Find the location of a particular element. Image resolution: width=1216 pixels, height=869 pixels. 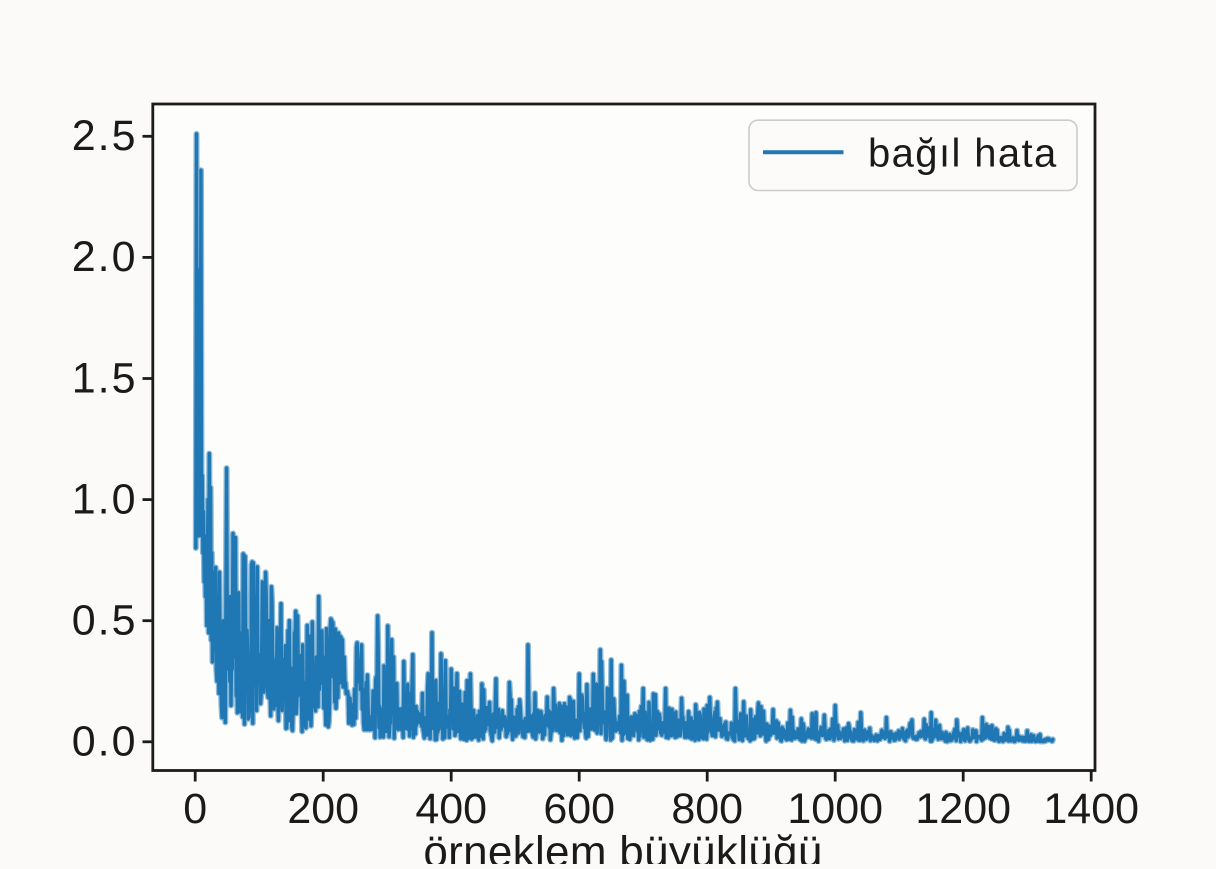

svg-text: 0.5 is located at coordinates (105, 621).